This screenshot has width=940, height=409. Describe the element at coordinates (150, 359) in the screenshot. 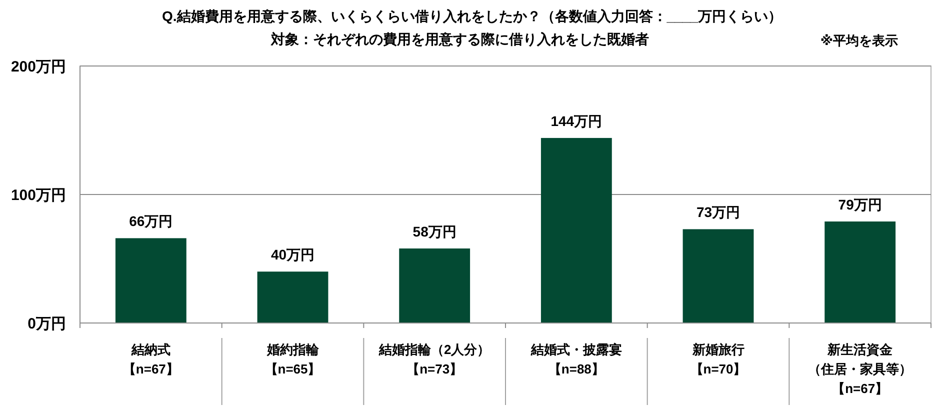

I see `x-tick-label: 結納式【n=67】` at that location.